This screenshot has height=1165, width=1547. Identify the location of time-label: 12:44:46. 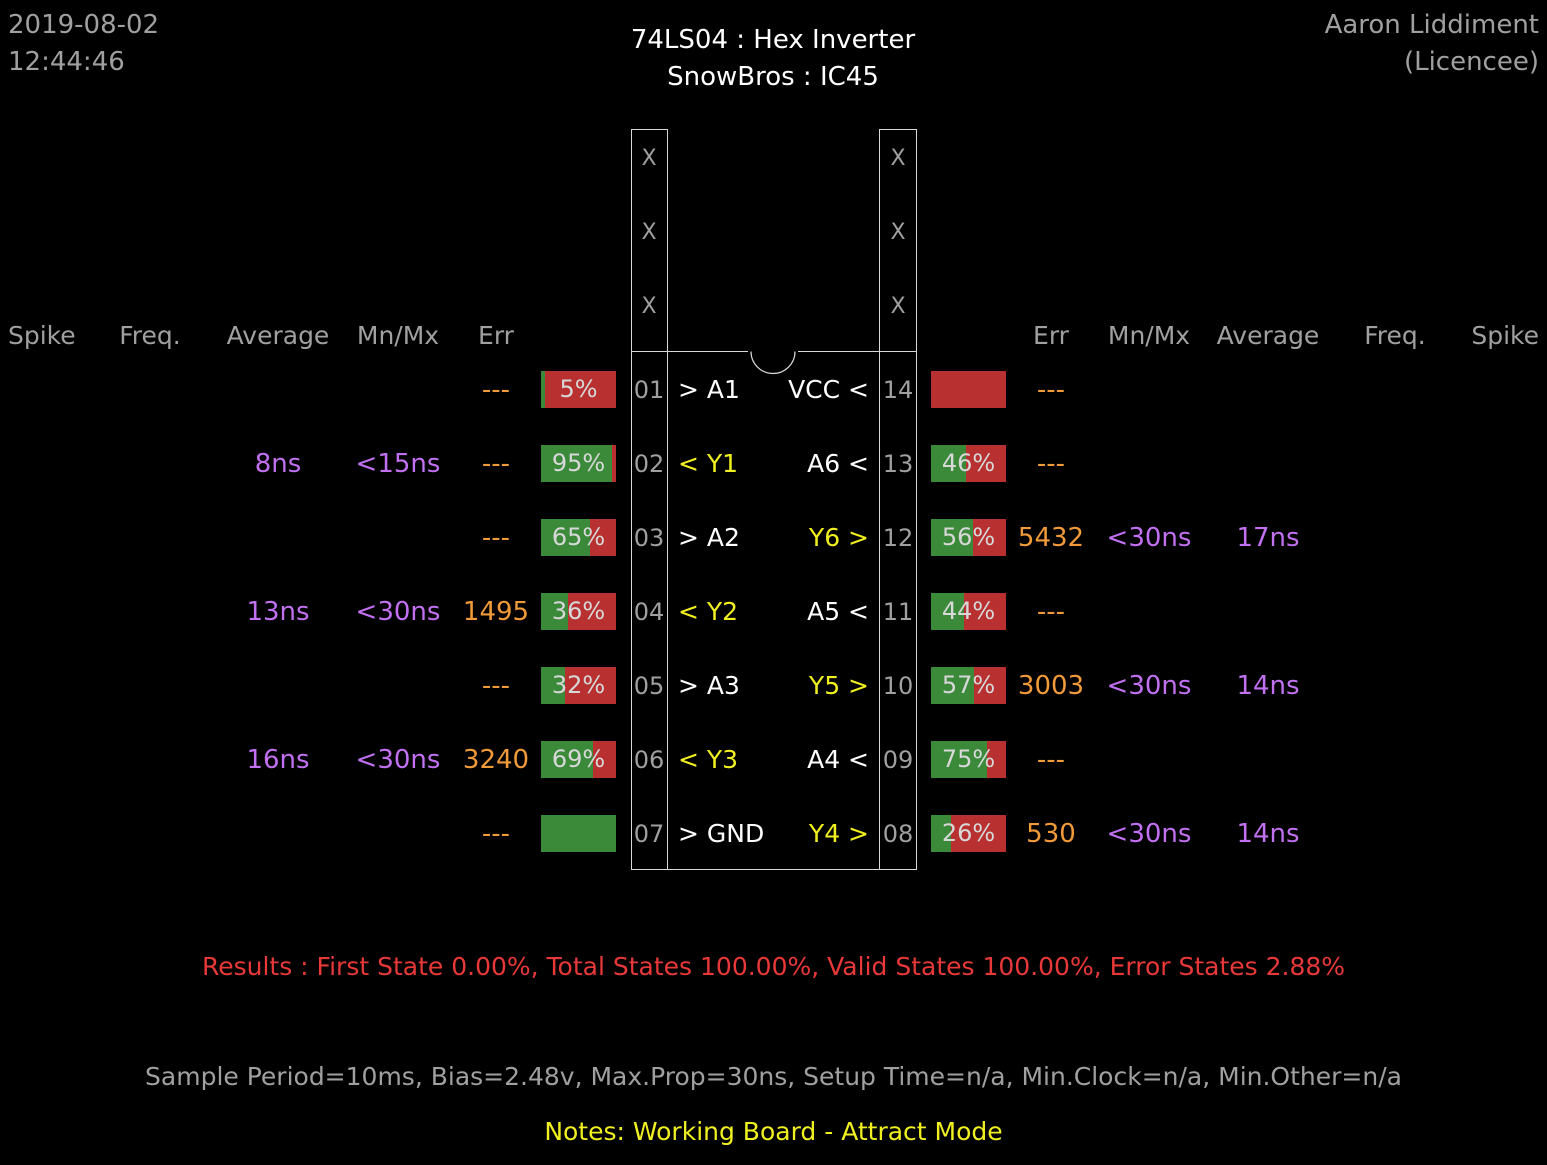
(66, 62).